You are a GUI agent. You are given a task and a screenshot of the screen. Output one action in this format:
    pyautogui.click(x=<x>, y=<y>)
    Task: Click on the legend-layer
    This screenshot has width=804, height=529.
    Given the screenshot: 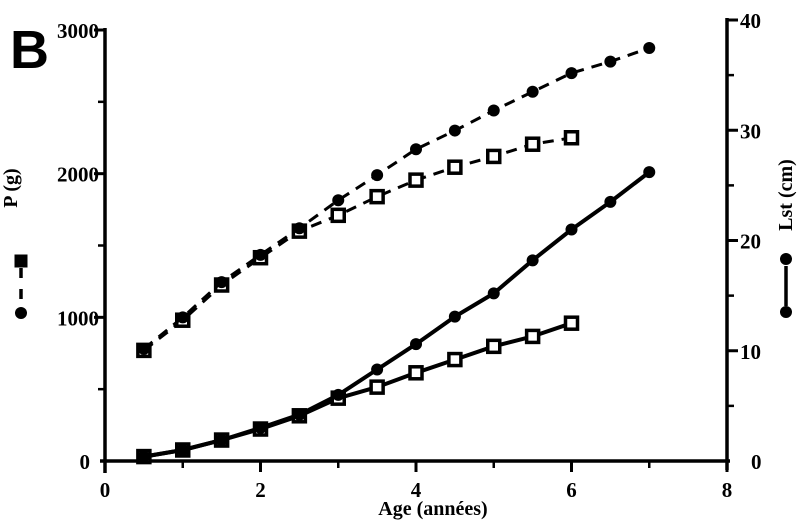 What is the action you would take?
    pyautogui.click(x=403, y=286)
    